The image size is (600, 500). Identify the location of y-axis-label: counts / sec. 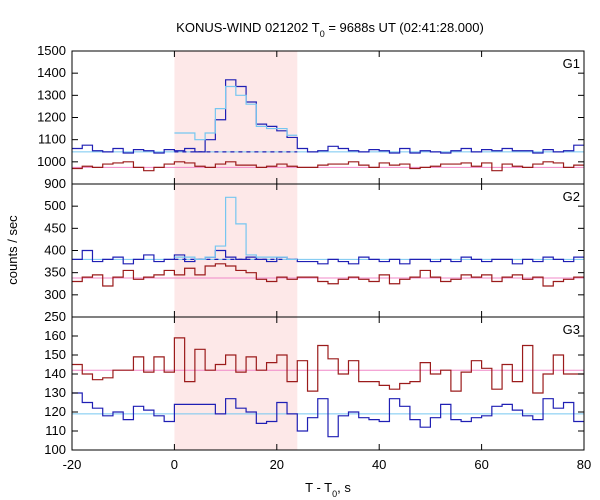
(12, 250).